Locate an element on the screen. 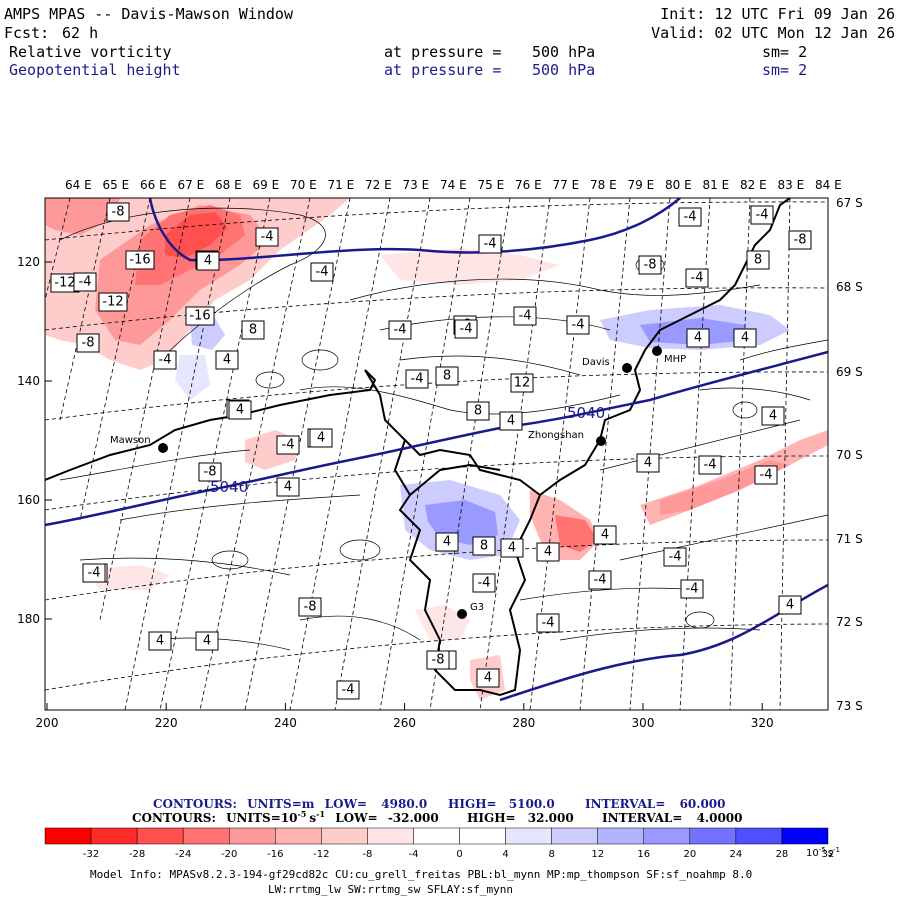  colorbar-tick-label: 20 is located at coordinates (689, 854).